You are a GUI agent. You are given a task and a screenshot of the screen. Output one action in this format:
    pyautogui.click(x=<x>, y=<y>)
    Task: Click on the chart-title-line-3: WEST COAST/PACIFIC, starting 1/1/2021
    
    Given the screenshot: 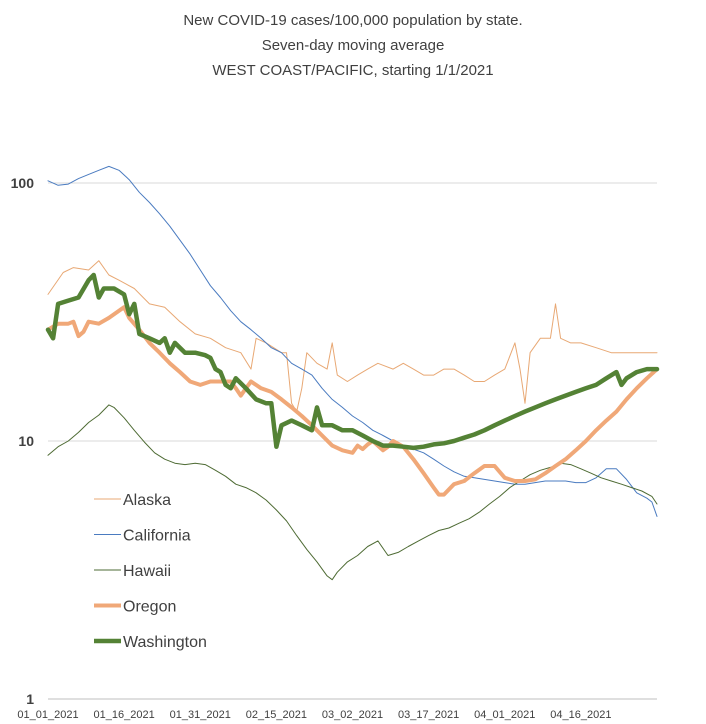 What is the action you would take?
    pyautogui.click(x=352, y=70)
    